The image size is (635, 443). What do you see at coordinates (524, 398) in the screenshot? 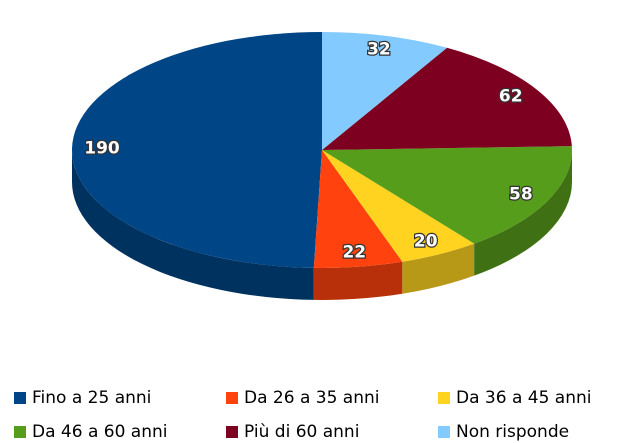
I see `legend-label: Da 36 a 45 anni` at bounding box center [524, 398].